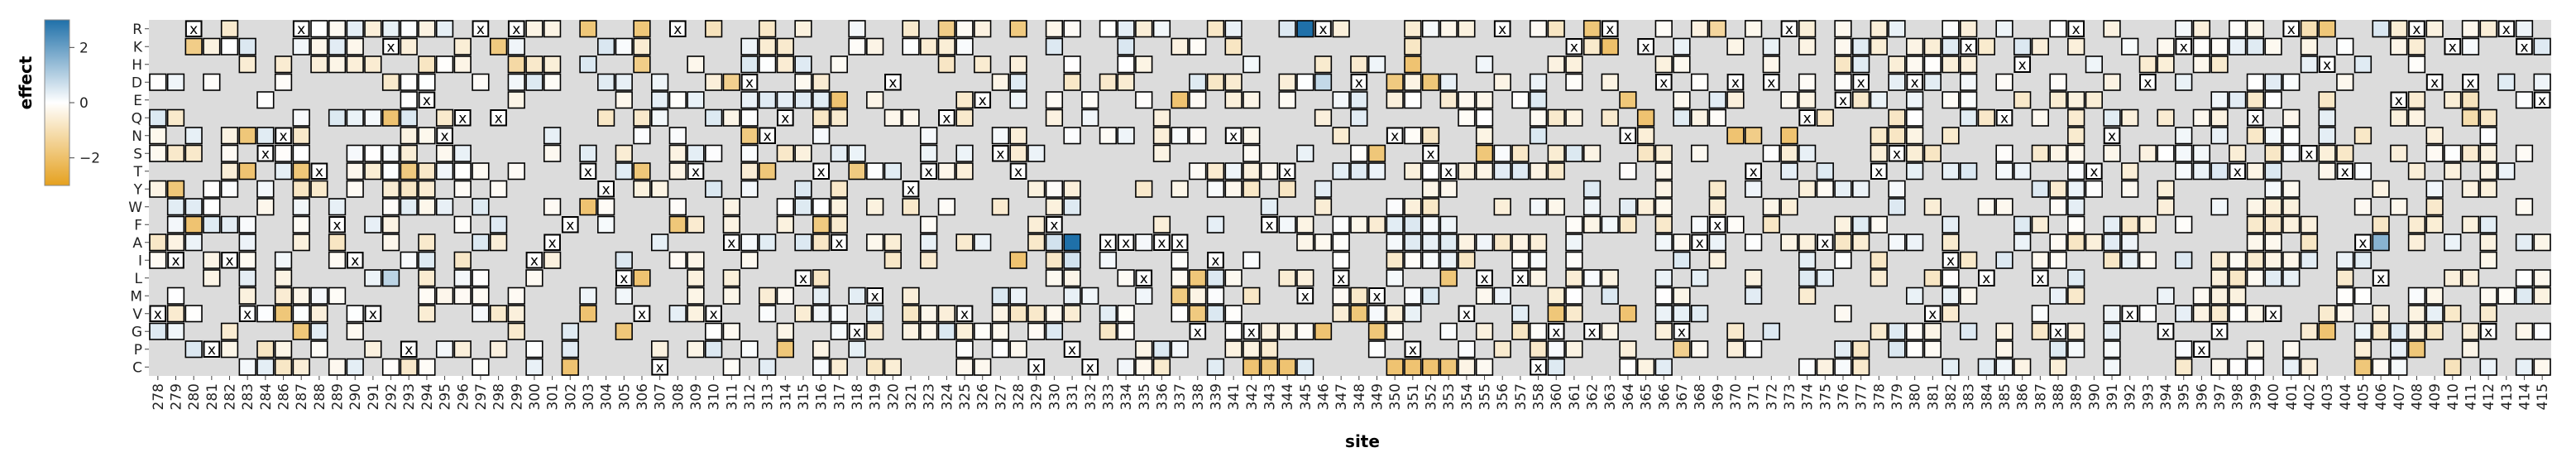  Describe the element at coordinates (1933, 396) in the screenshot. I see `x-tick-label: 381` at that location.